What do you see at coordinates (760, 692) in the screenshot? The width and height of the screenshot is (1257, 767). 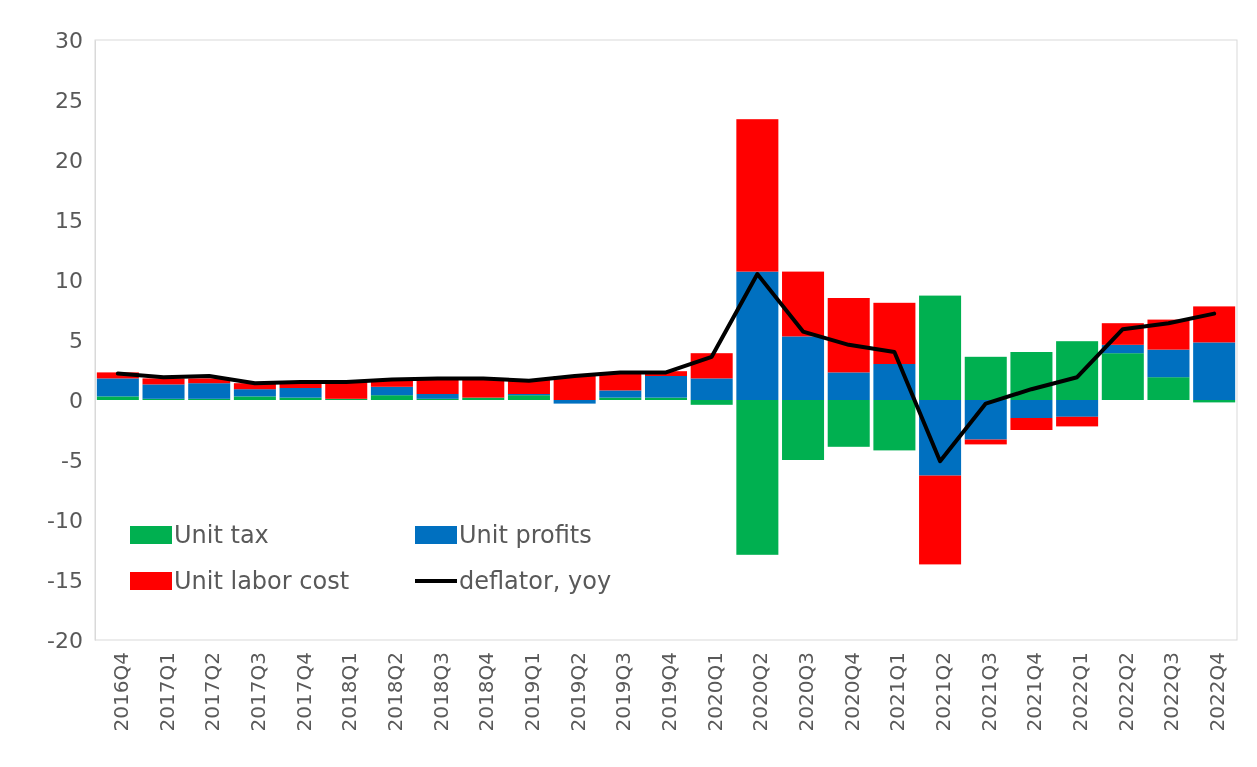 I see `x-tick-label: 2020Q2` at bounding box center [760, 692].